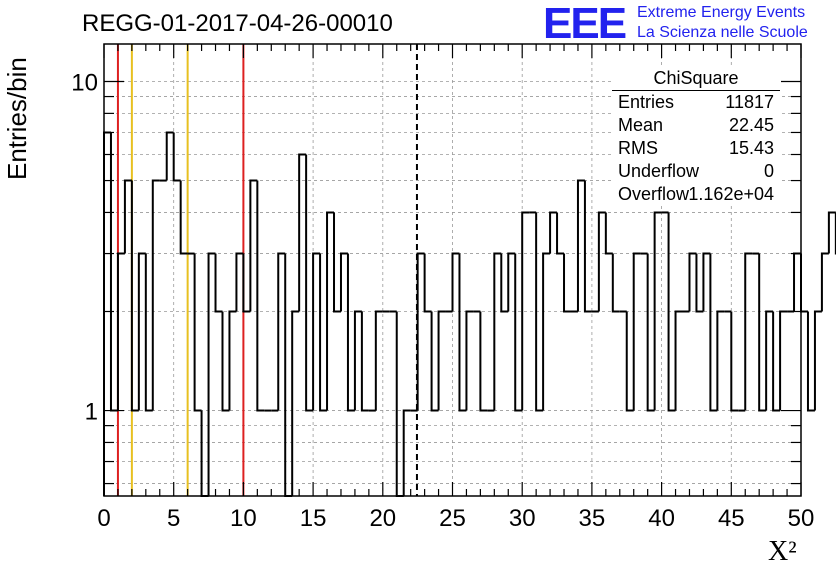 The image size is (836, 572). I want to click on stats-row-rms: RMS 15.43, so click(696, 149).